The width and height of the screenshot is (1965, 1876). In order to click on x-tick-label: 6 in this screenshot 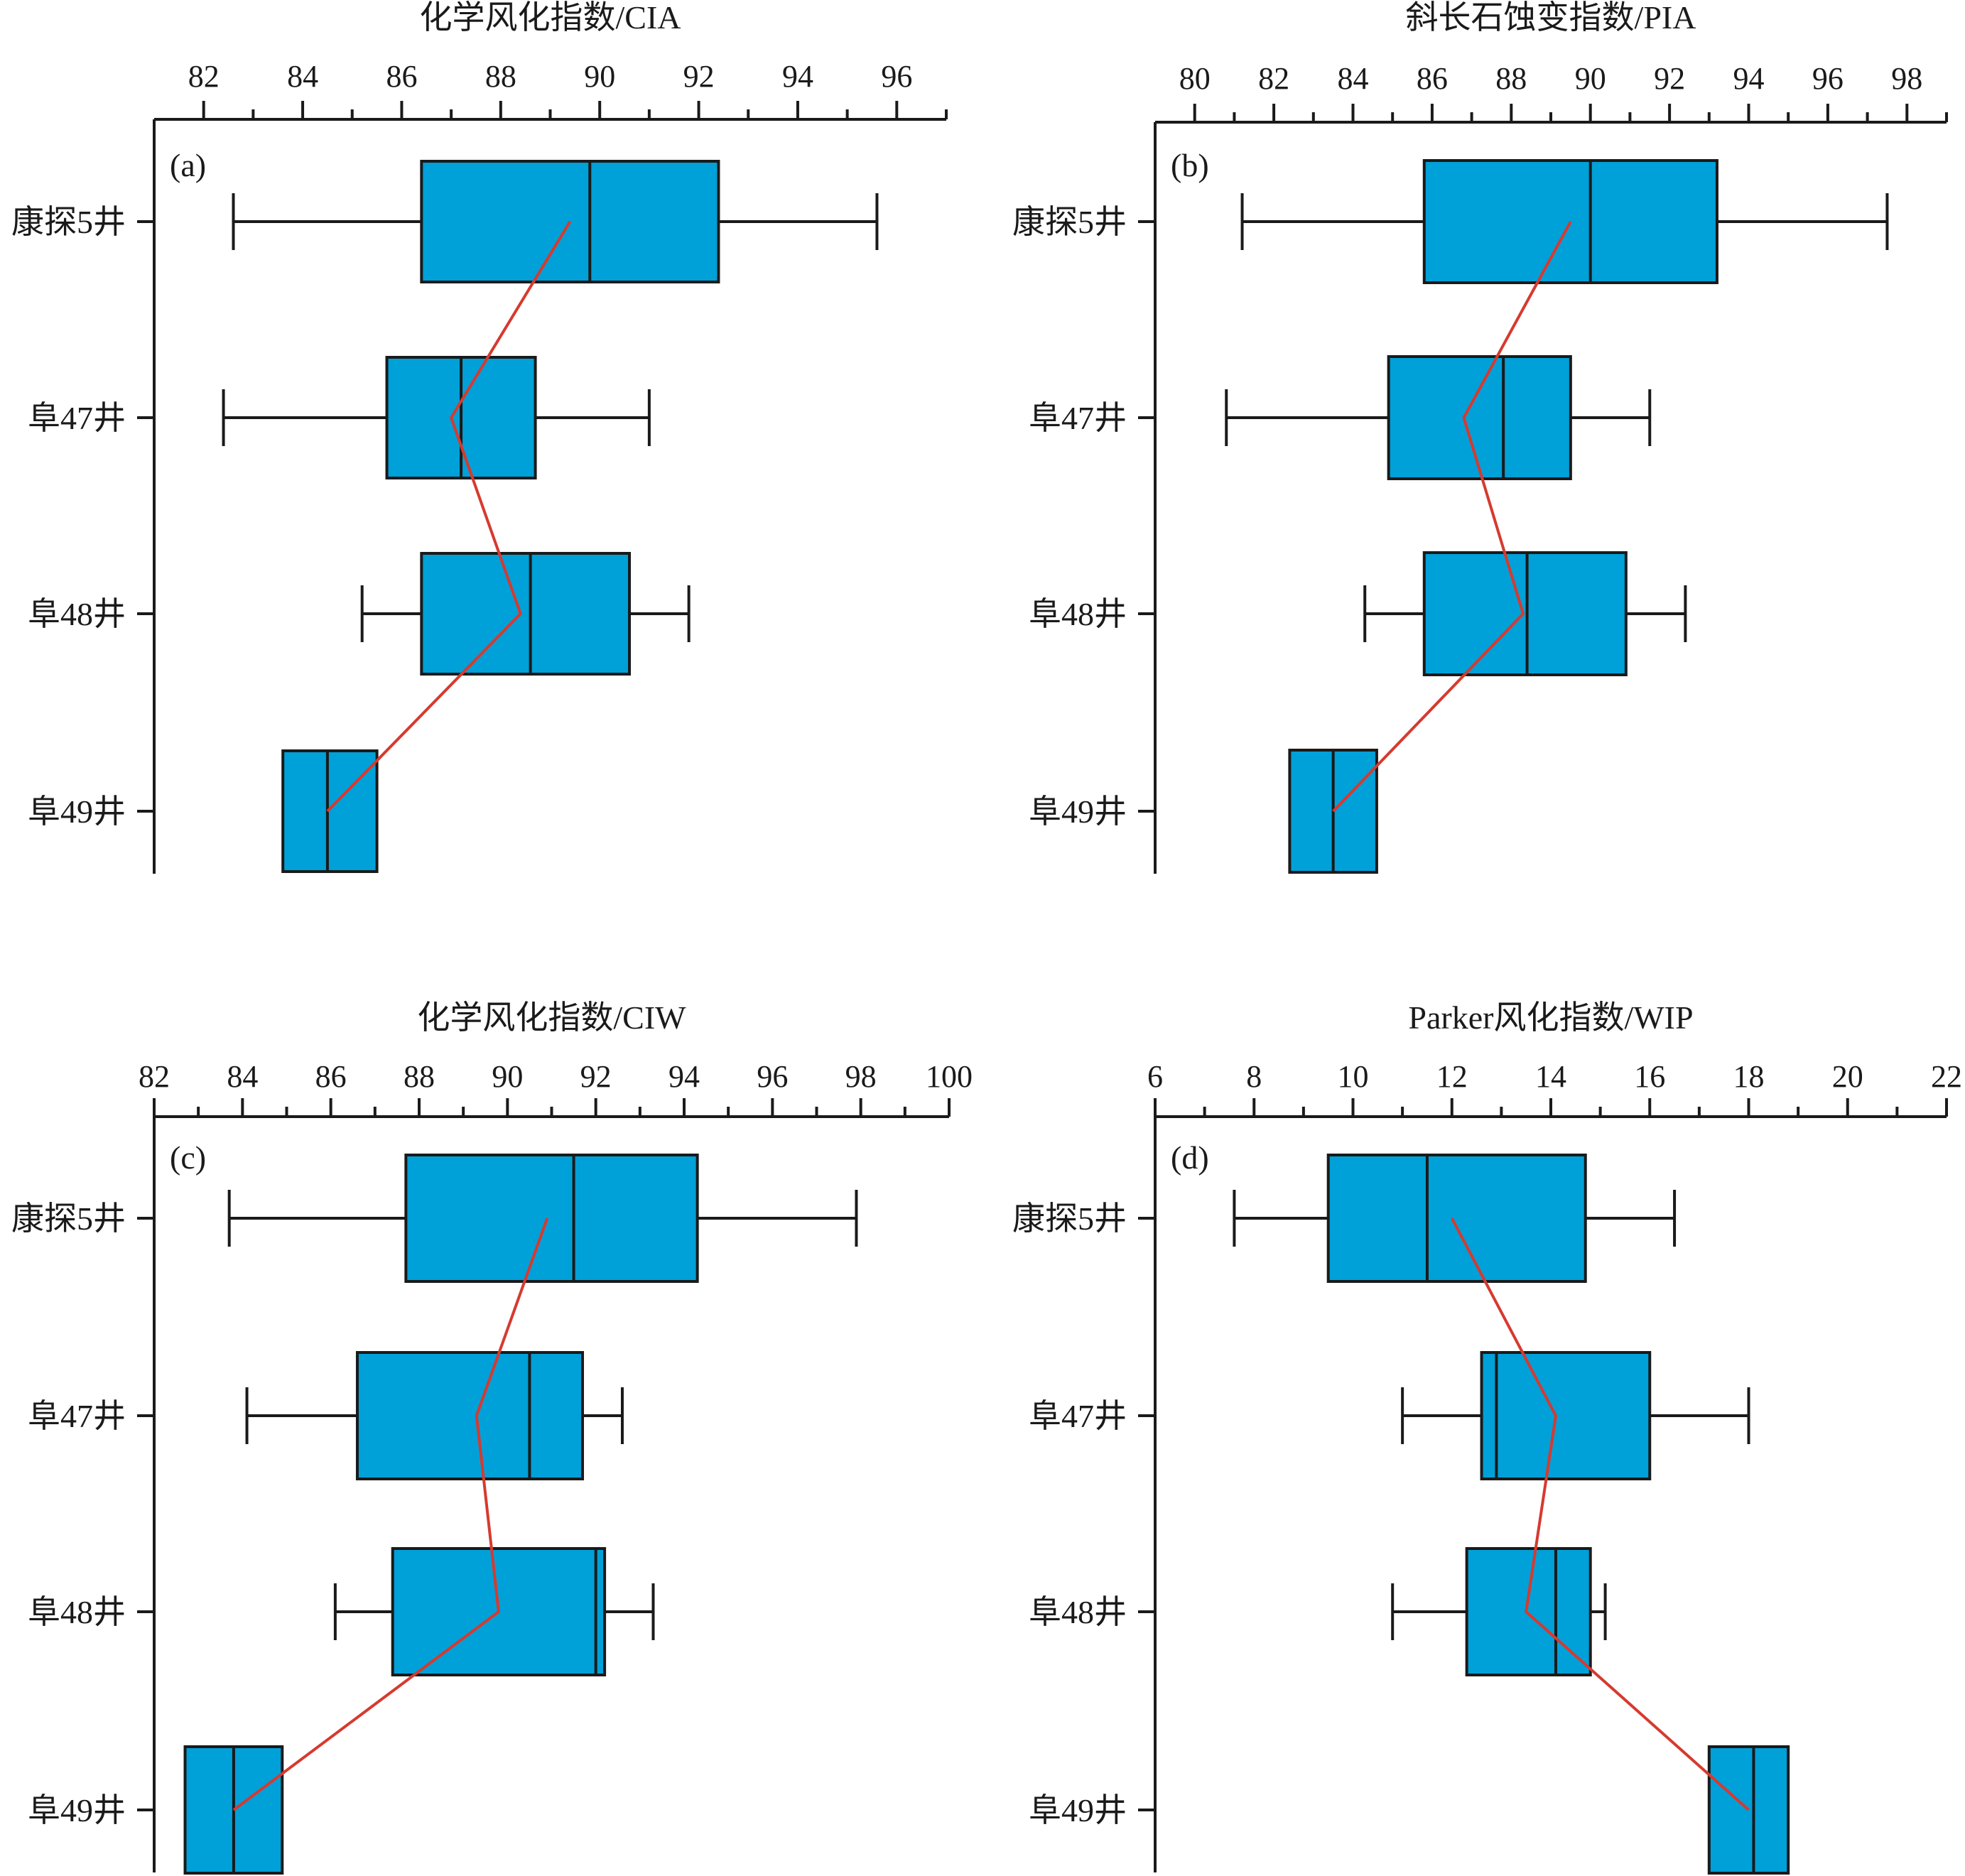, I will do `click(1155, 1076)`.